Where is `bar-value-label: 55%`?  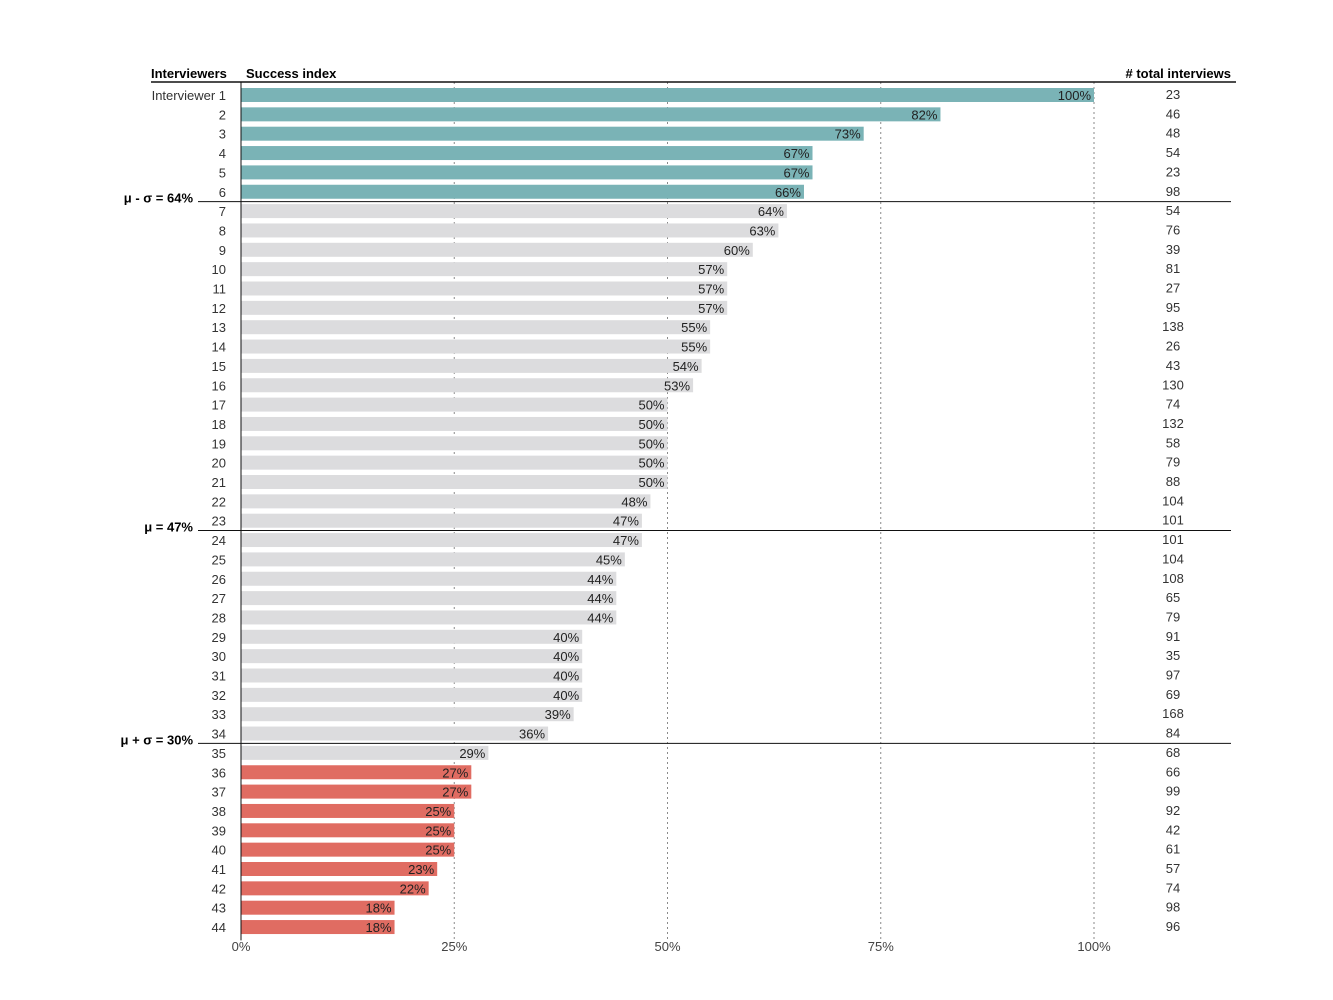
bar-value-label: 55% is located at coordinates (694, 347).